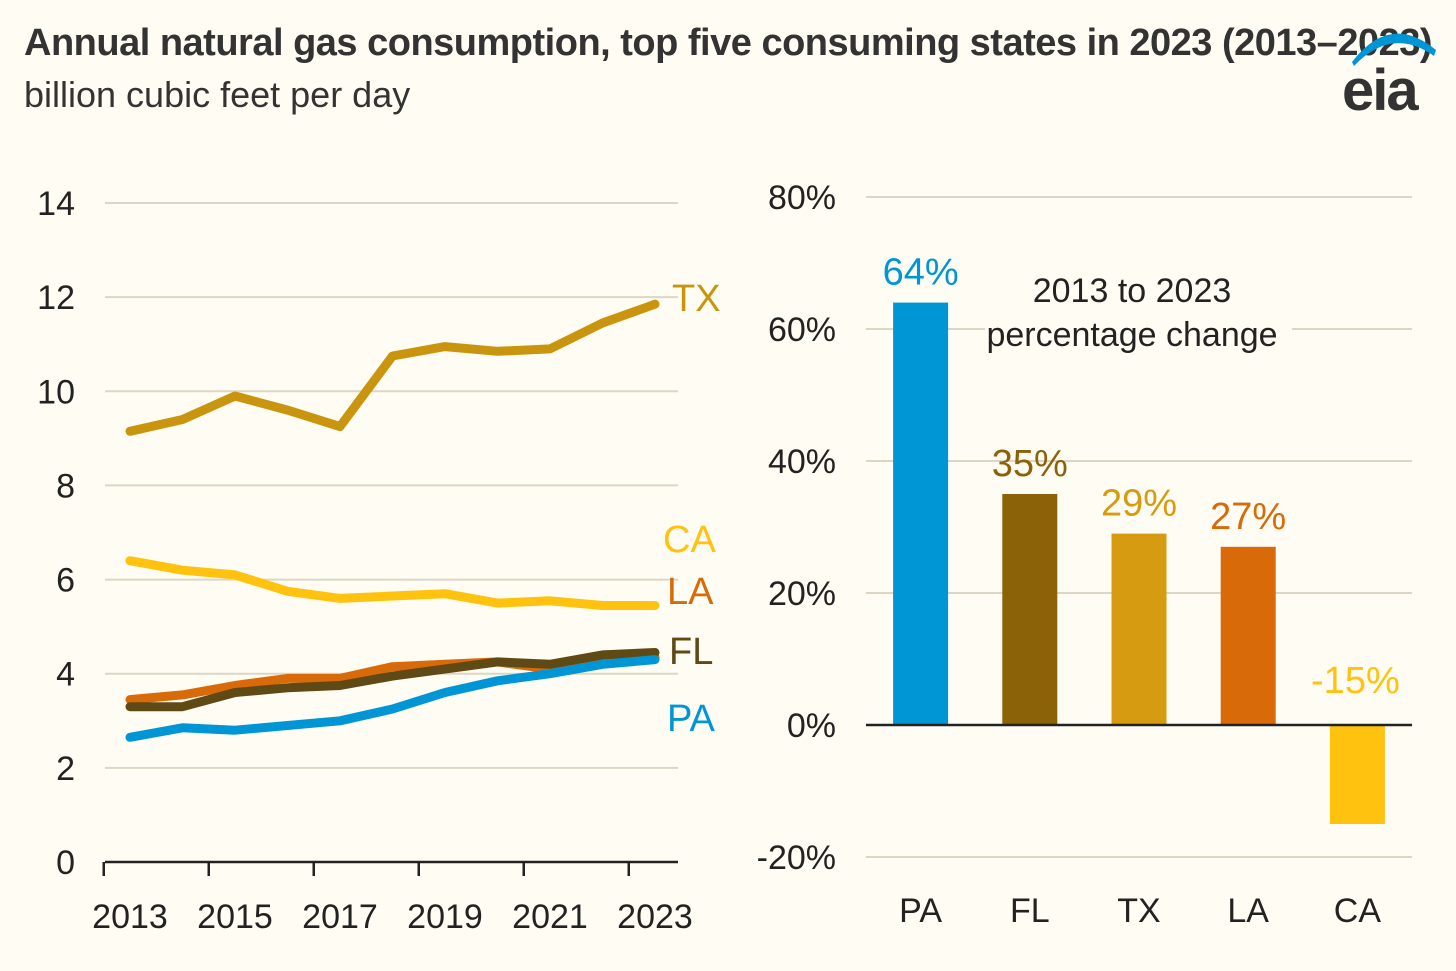  Describe the element at coordinates (696, 299) in the screenshot. I see `series-label-tx: TX` at that location.